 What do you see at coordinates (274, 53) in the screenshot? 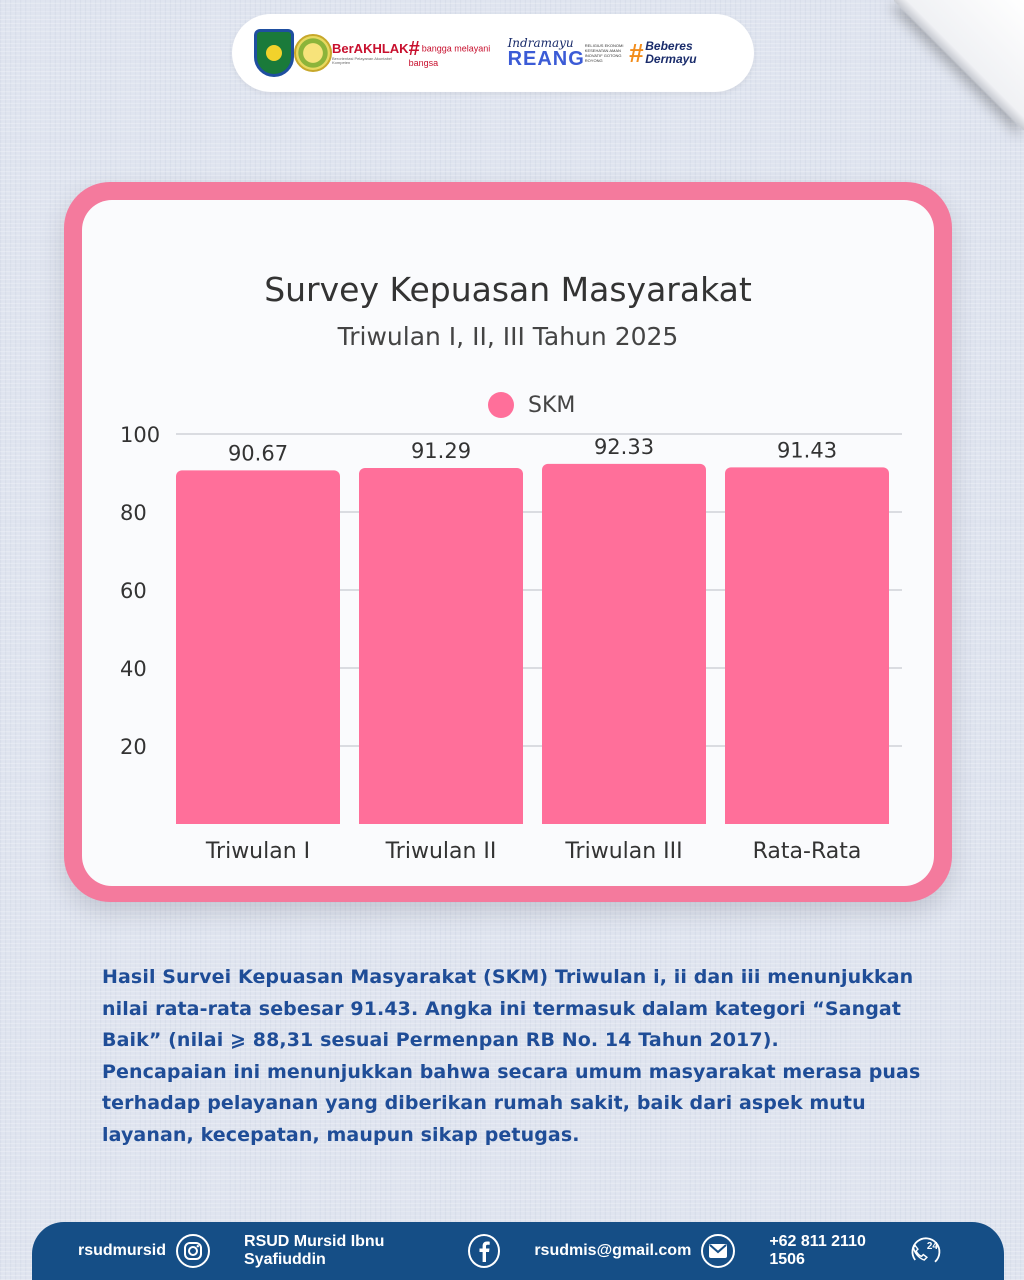
I see `indramayu-emblem-logo` at bounding box center [274, 53].